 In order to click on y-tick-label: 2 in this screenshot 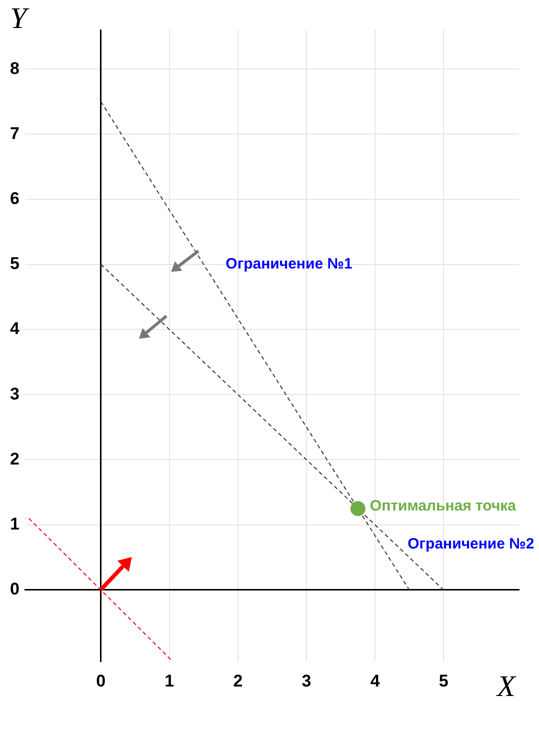, I will do `click(15, 458)`.